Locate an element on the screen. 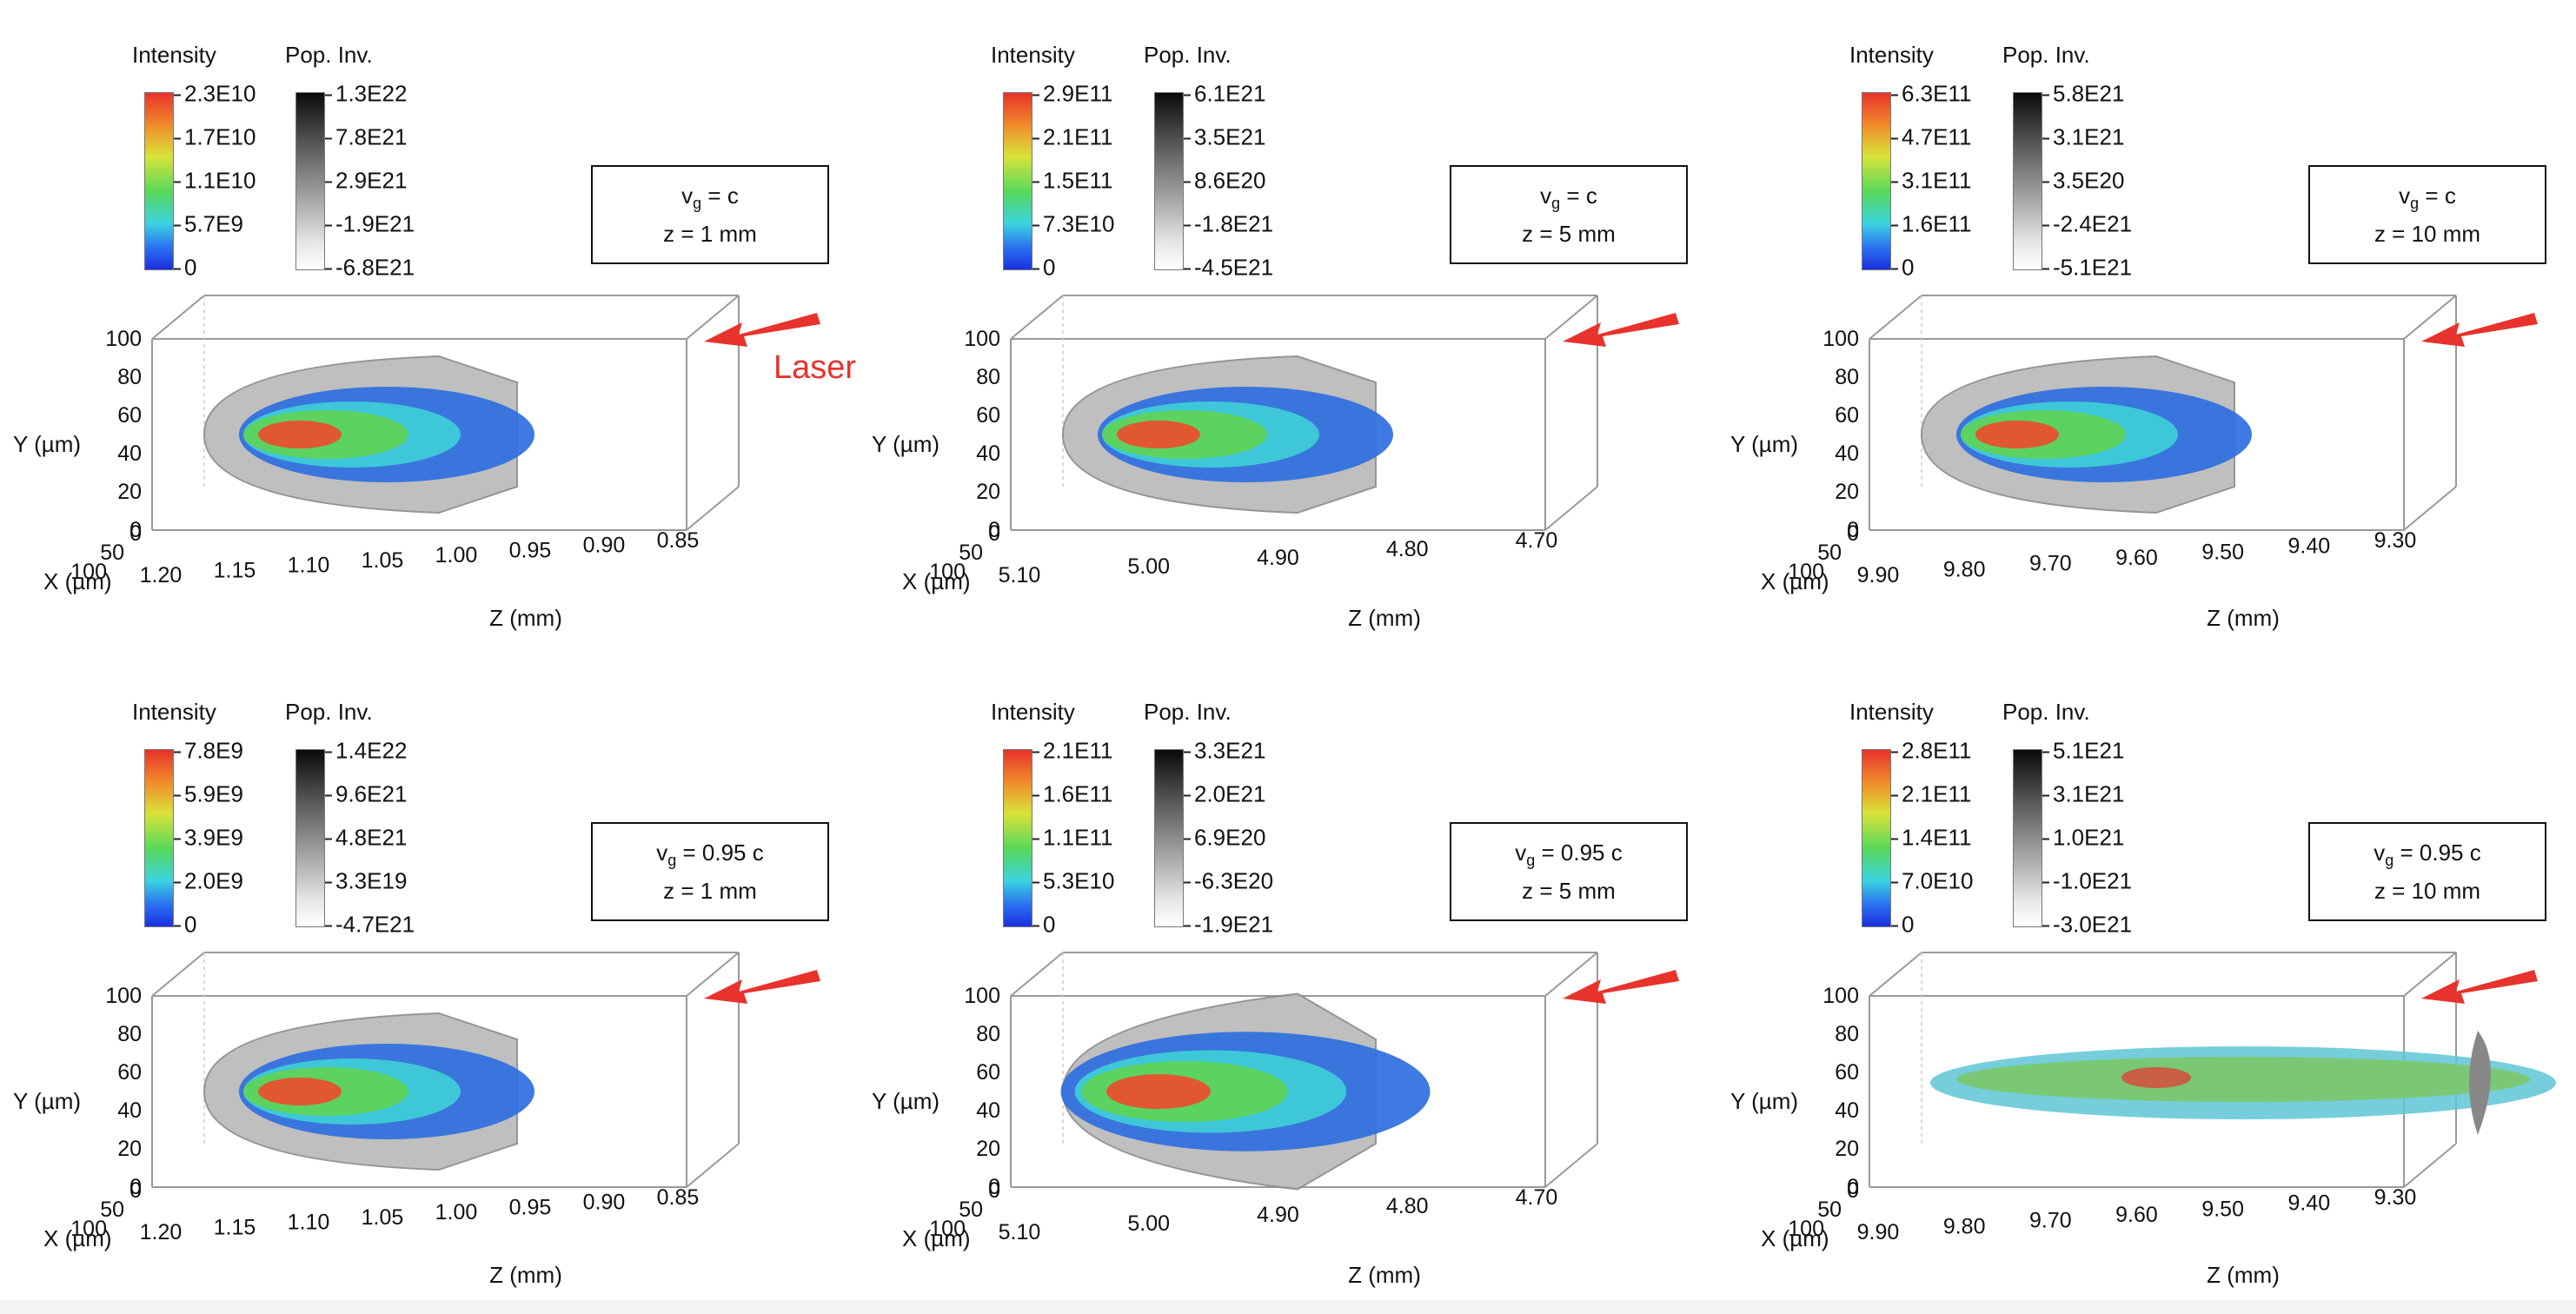 Image resolution: width=2576 pixels, height=1314 pixels. z-tick-label: 4.70 is located at coordinates (1537, 1197).